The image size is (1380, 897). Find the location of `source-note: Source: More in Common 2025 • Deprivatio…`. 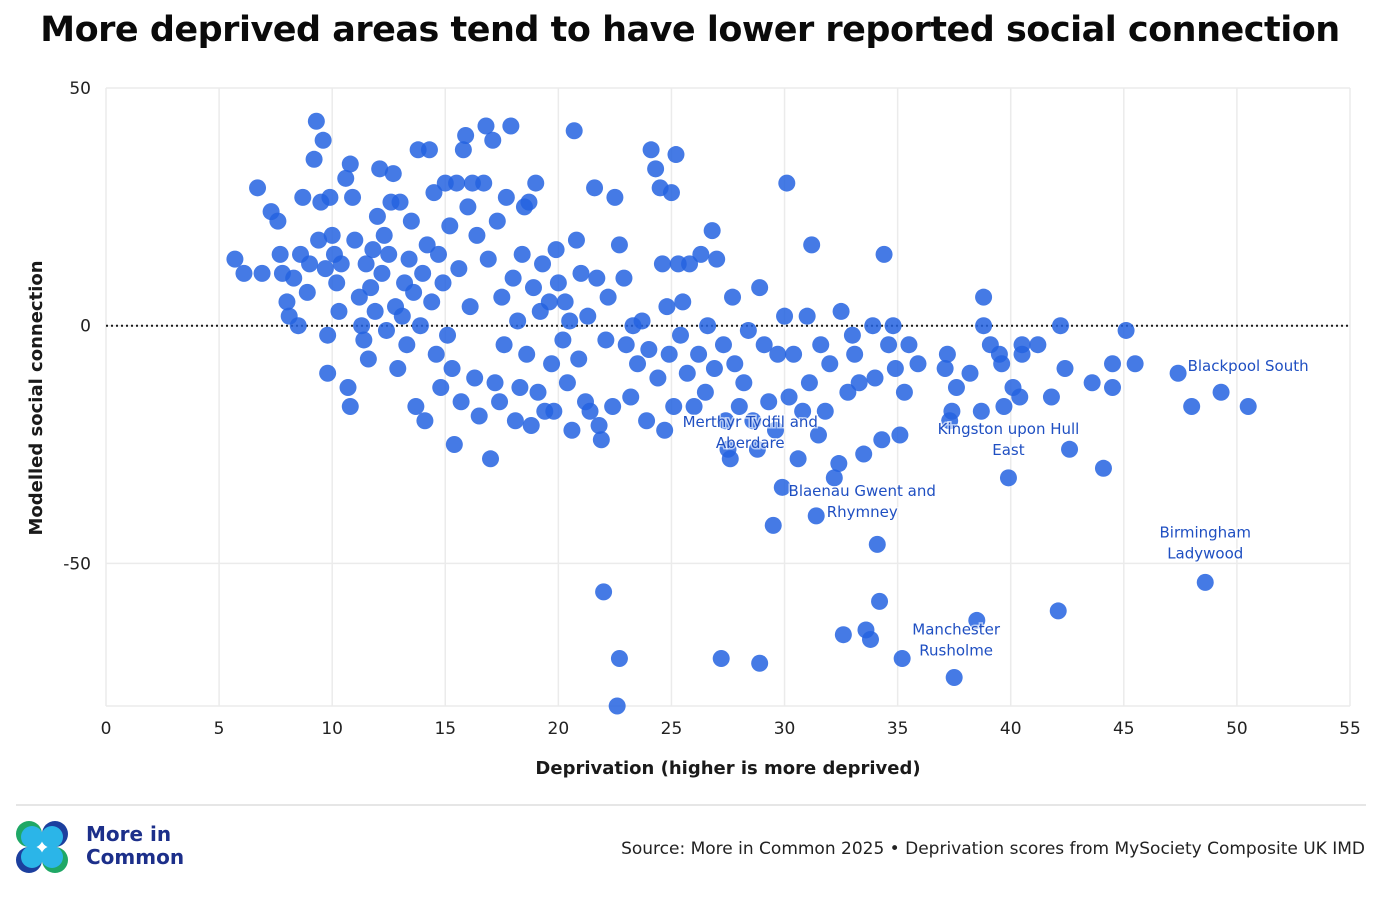

source-note: Source: More in Common 2025 • Deprivatio… is located at coordinates (993, 849).